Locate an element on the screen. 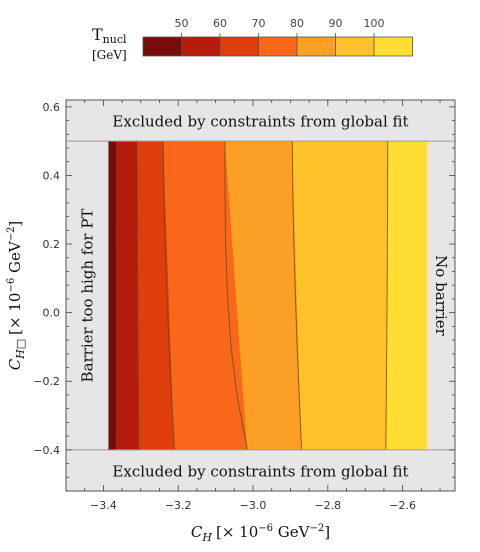 The image size is (480, 552). x-tick-label: −3.4 is located at coordinates (103, 505).